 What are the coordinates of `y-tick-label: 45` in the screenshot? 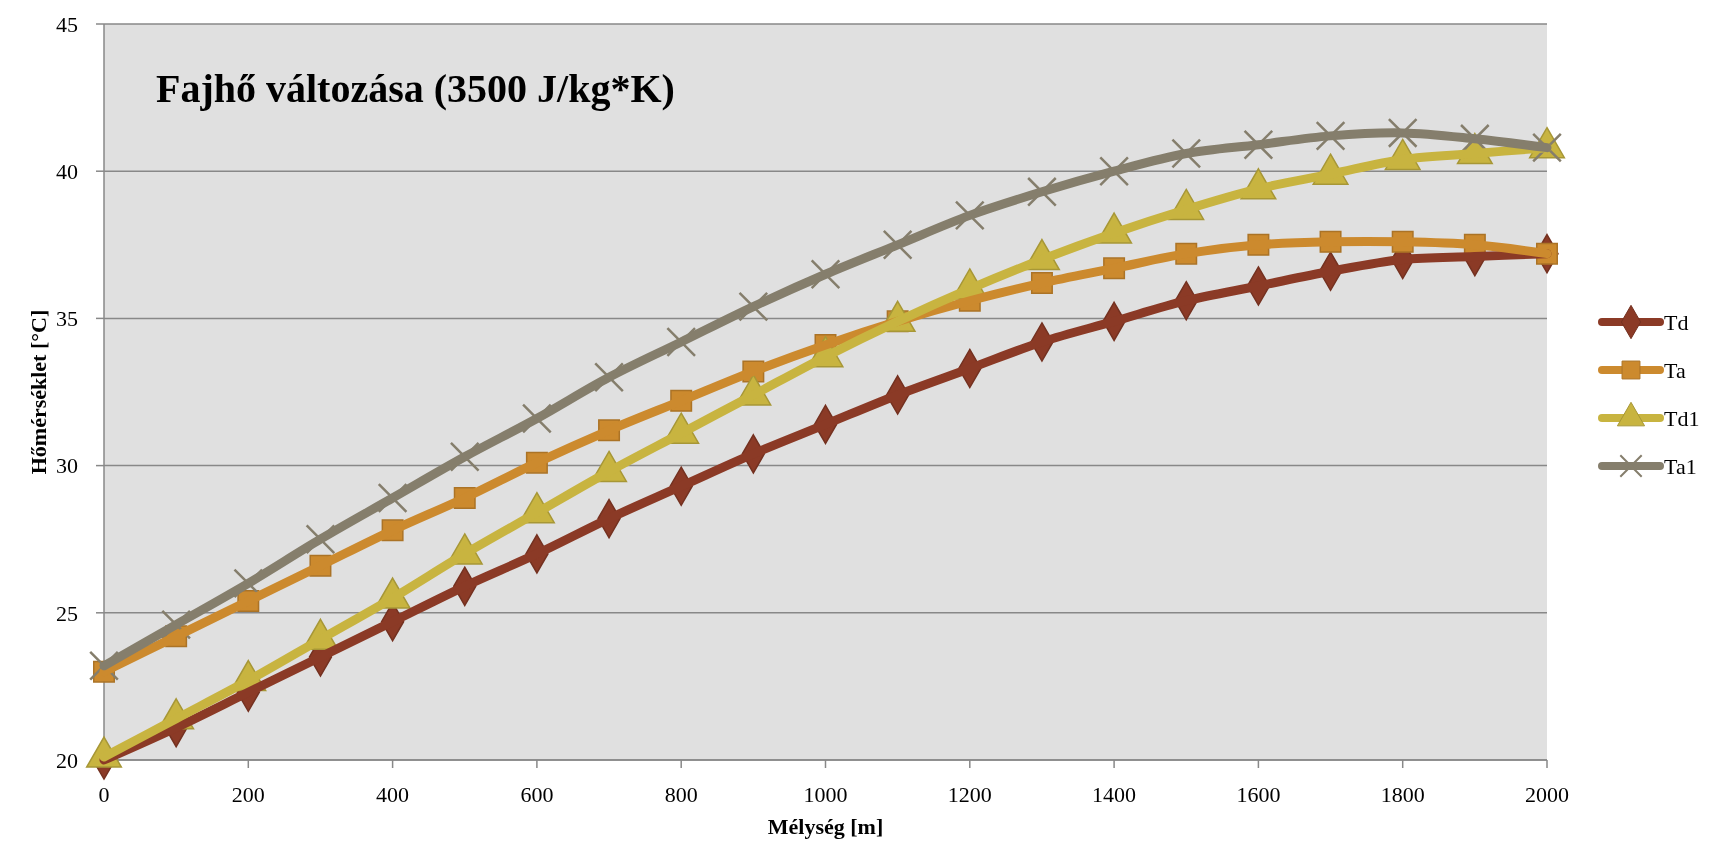 It's located at (67, 24).